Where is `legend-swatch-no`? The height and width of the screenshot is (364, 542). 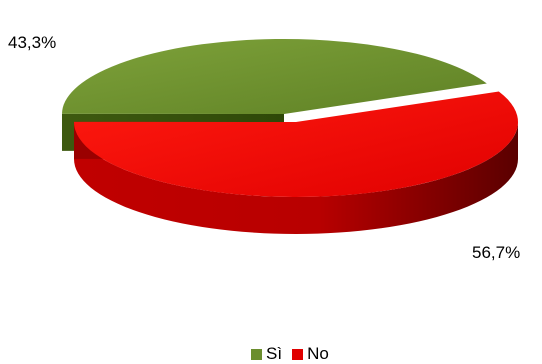
legend-swatch-no is located at coordinates (298, 354).